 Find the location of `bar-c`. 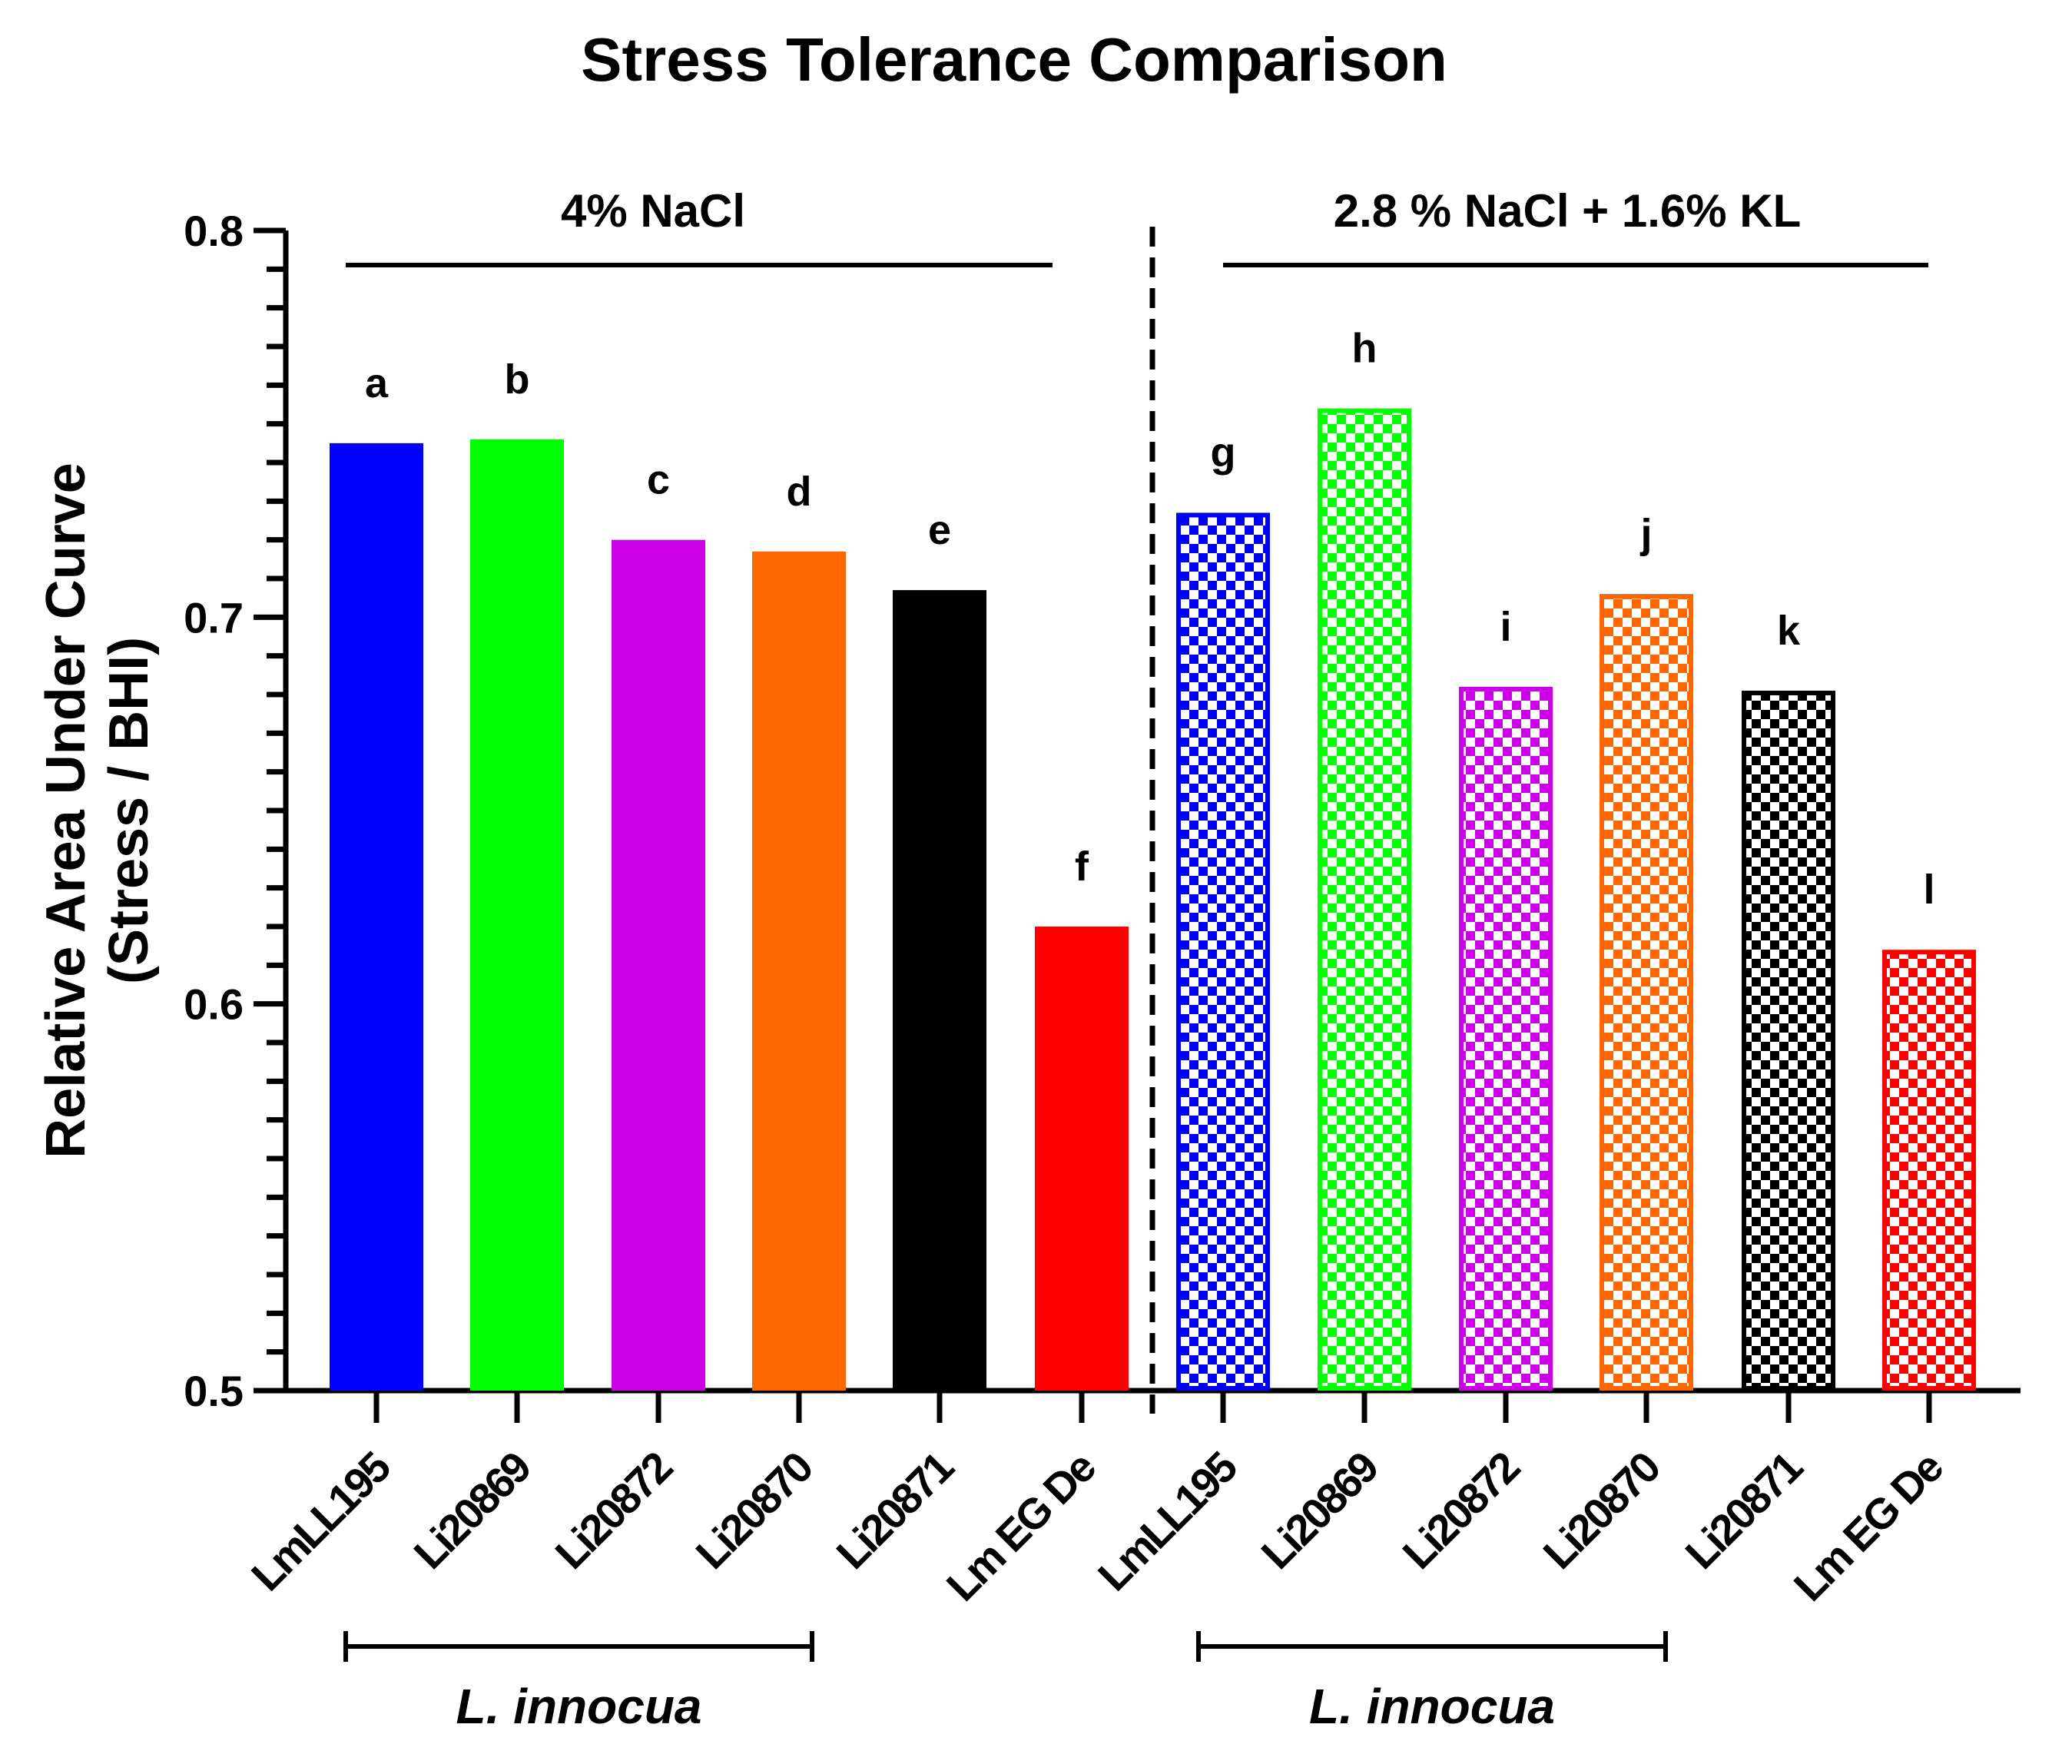

bar-c is located at coordinates (658, 965).